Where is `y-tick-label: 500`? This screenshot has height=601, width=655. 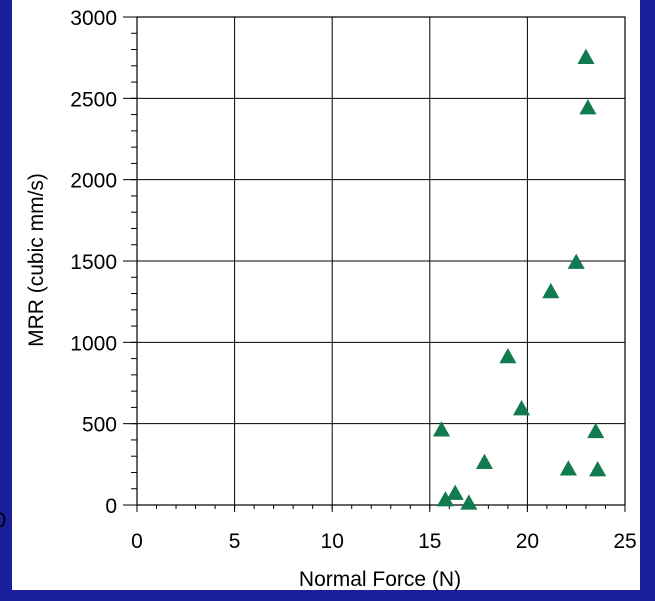 y-tick-label: 500 is located at coordinates (99, 425).